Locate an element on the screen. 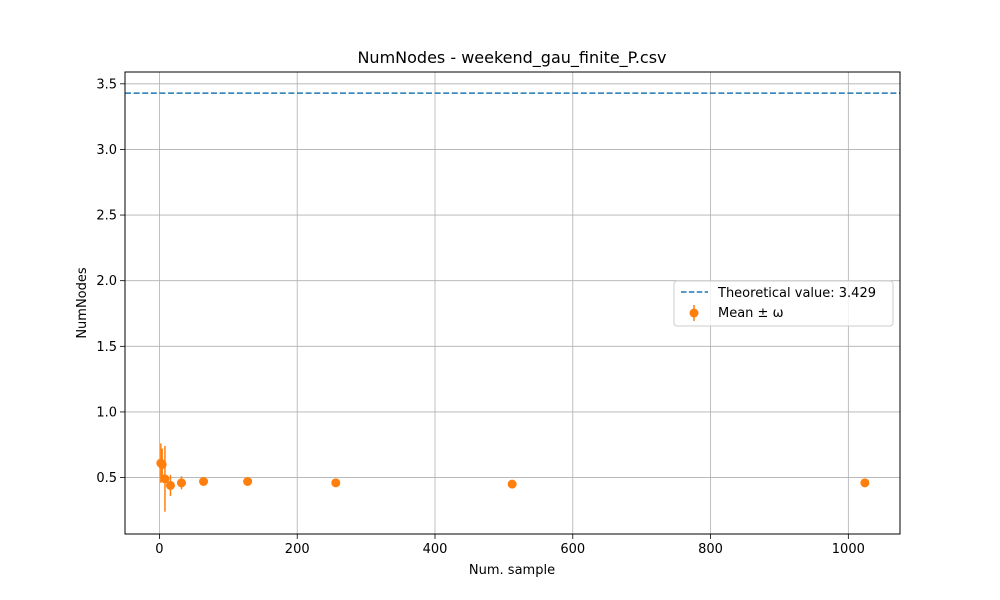 This screenshot has height=600, width=1000. y-axis-title: NumNodes is located at coordinates (82, 303).